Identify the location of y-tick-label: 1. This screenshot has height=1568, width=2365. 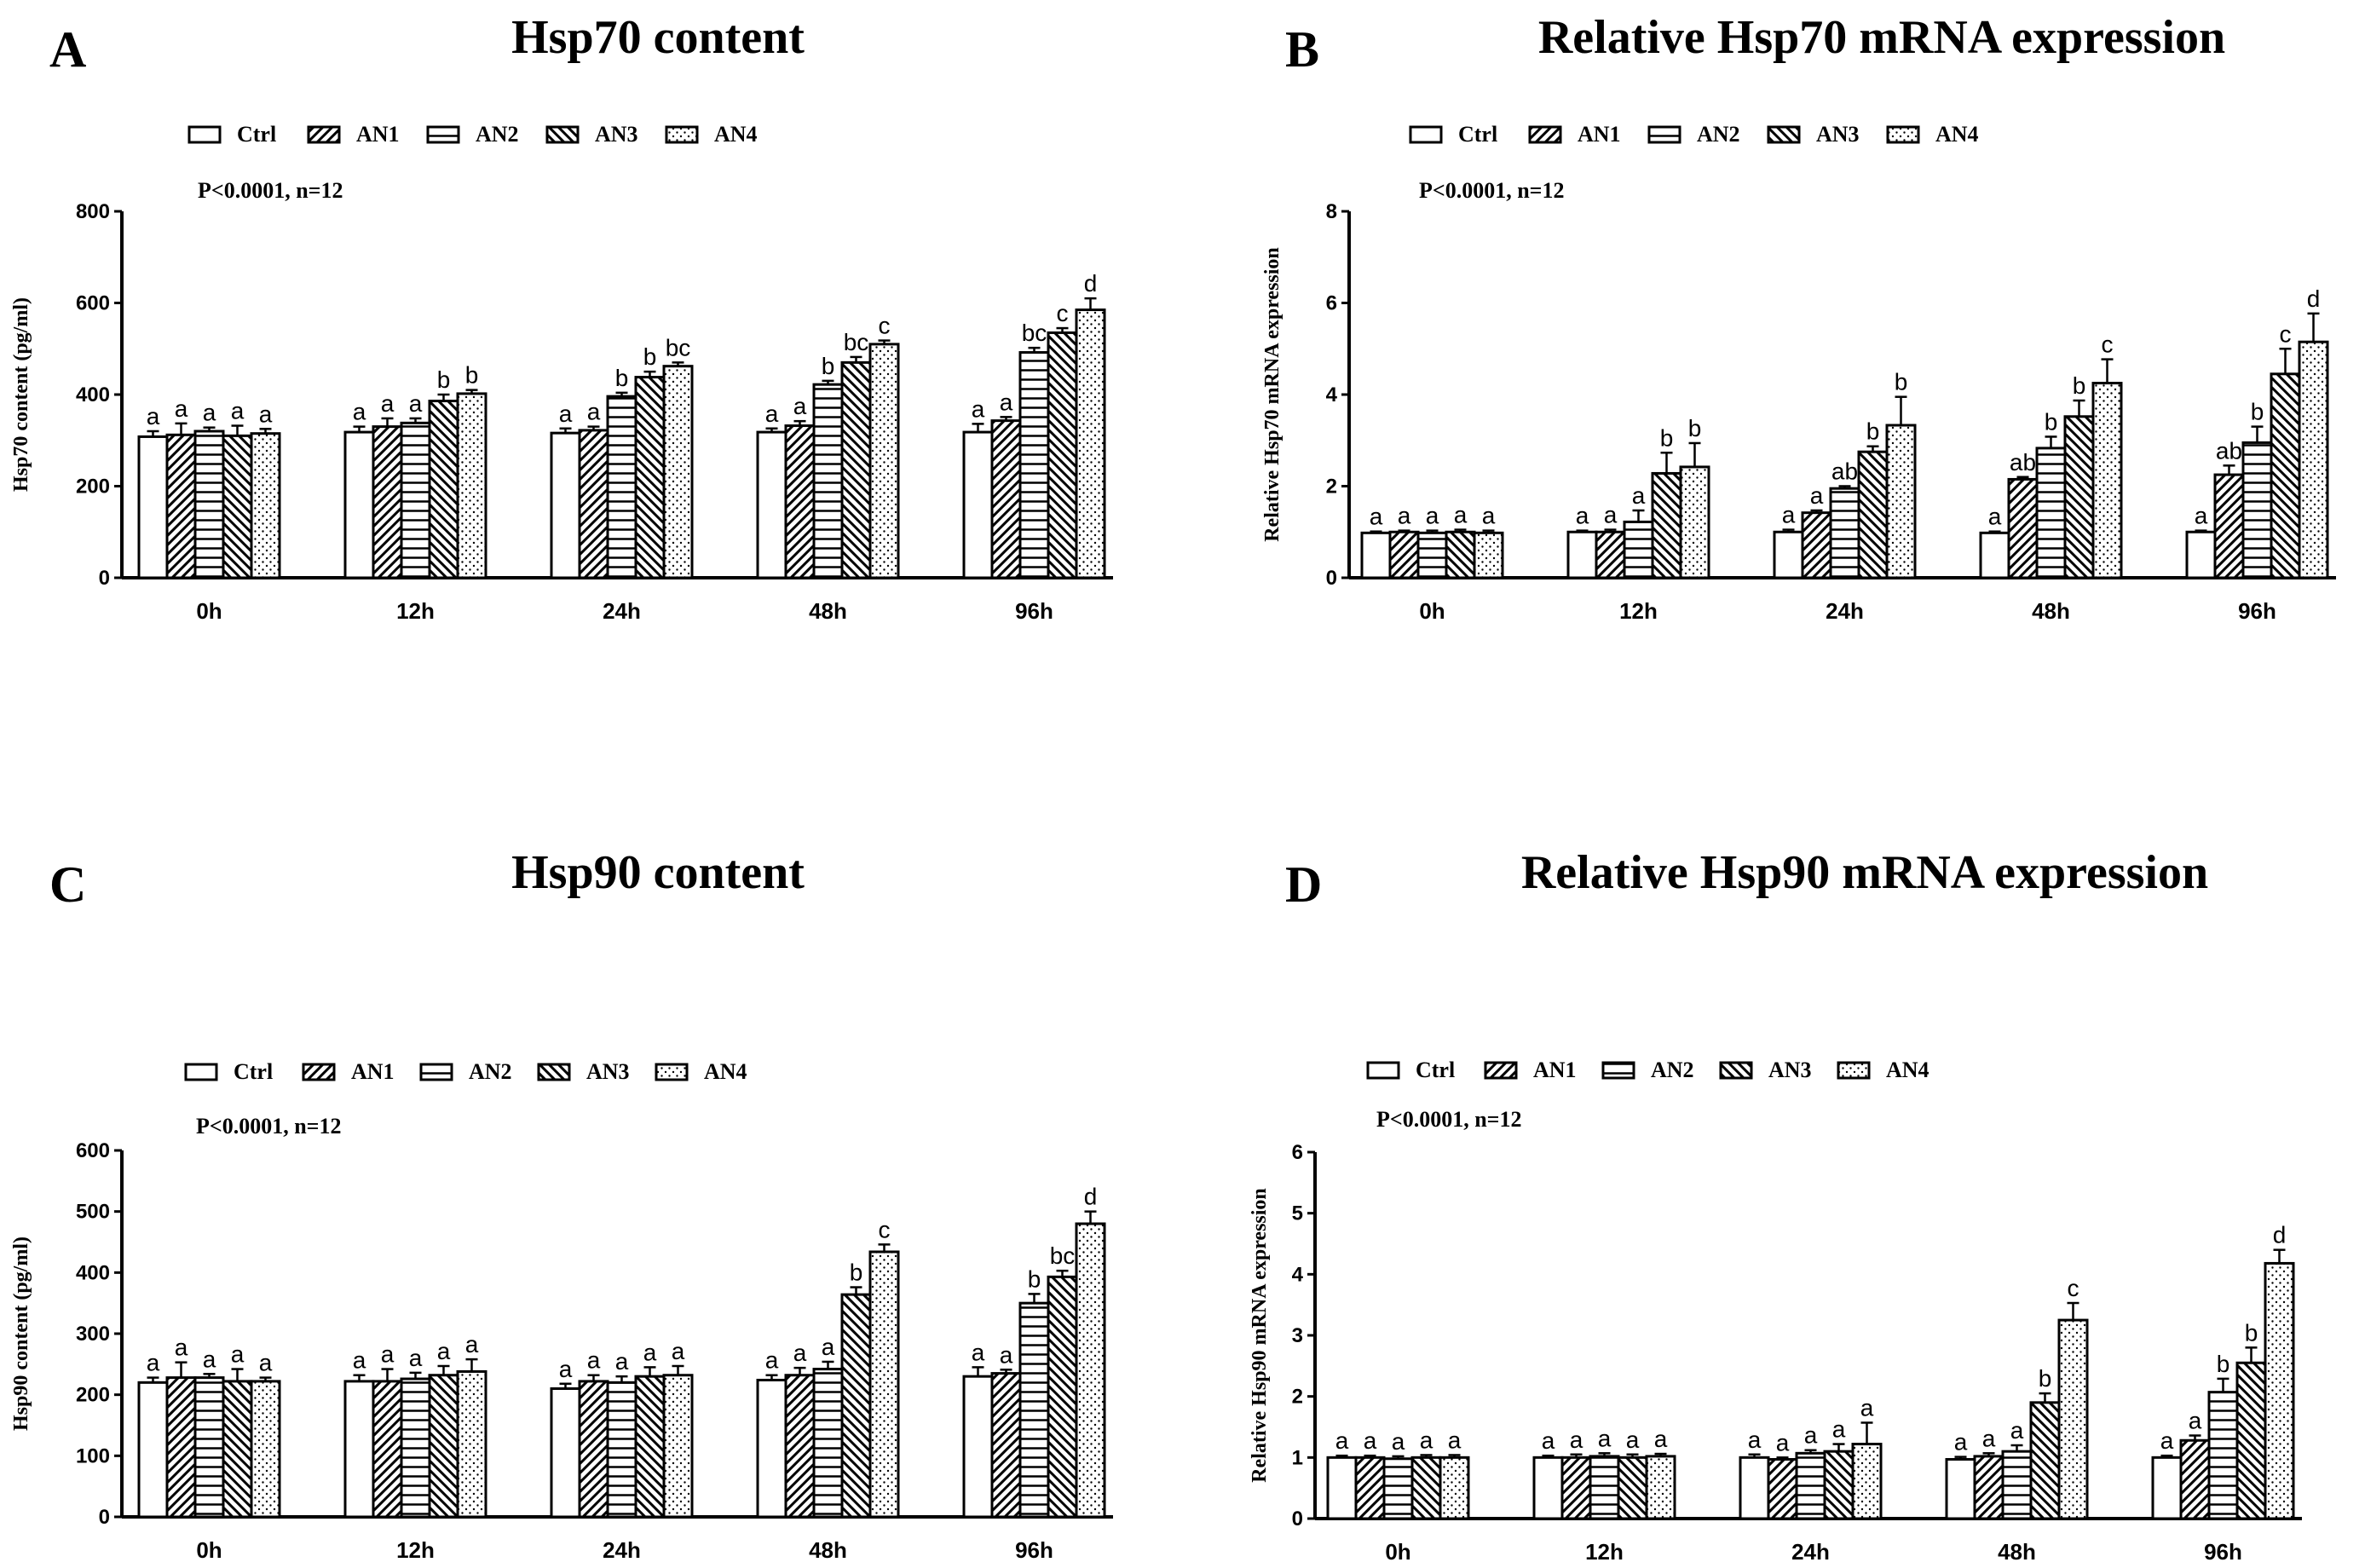
(1297, 1458).